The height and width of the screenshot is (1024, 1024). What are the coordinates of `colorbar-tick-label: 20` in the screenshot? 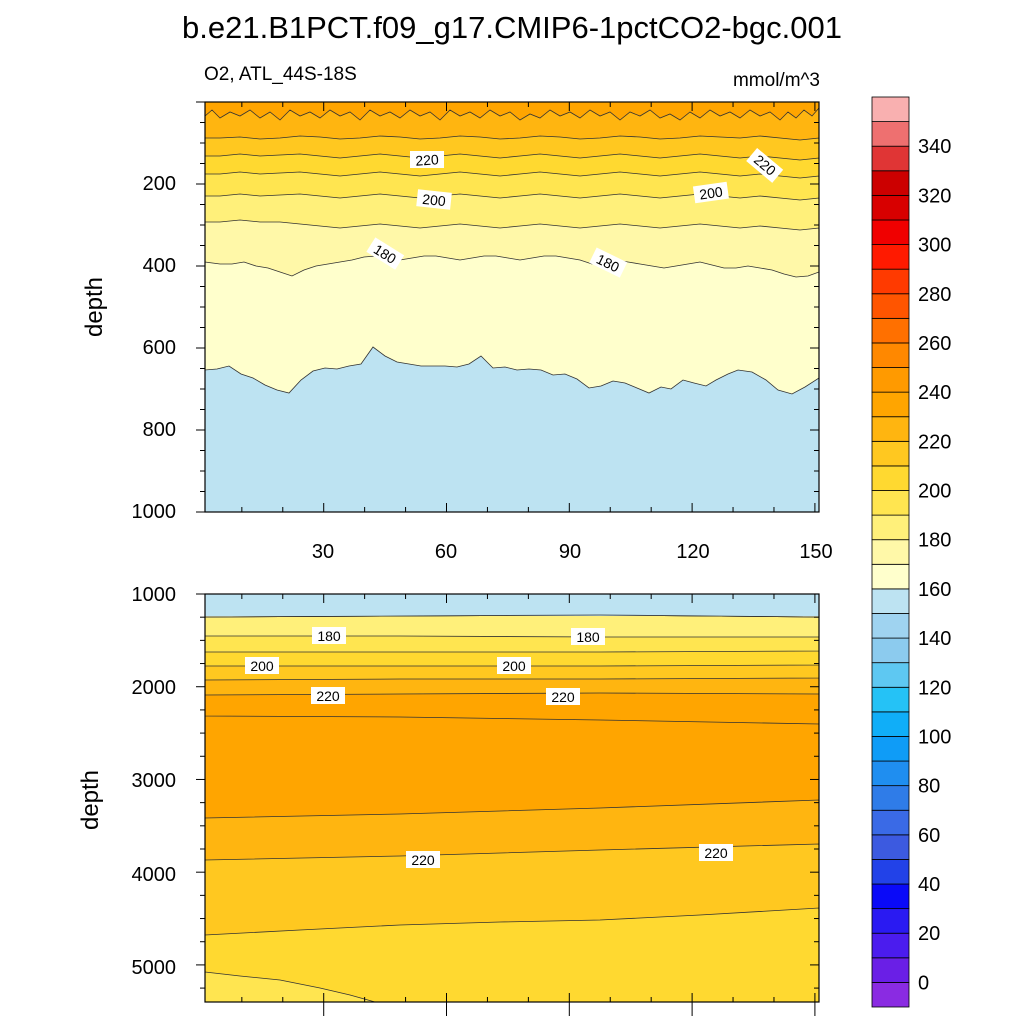 It's located at (929, 934).